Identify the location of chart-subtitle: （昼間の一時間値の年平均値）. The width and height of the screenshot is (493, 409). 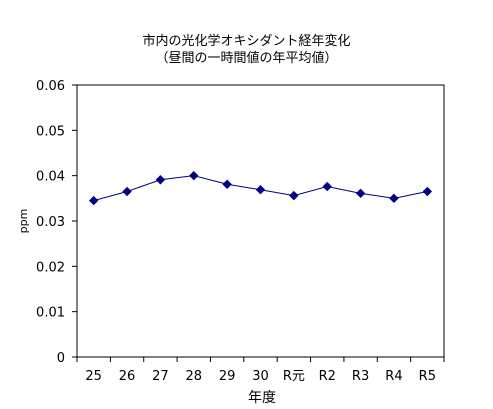
(246, 58).